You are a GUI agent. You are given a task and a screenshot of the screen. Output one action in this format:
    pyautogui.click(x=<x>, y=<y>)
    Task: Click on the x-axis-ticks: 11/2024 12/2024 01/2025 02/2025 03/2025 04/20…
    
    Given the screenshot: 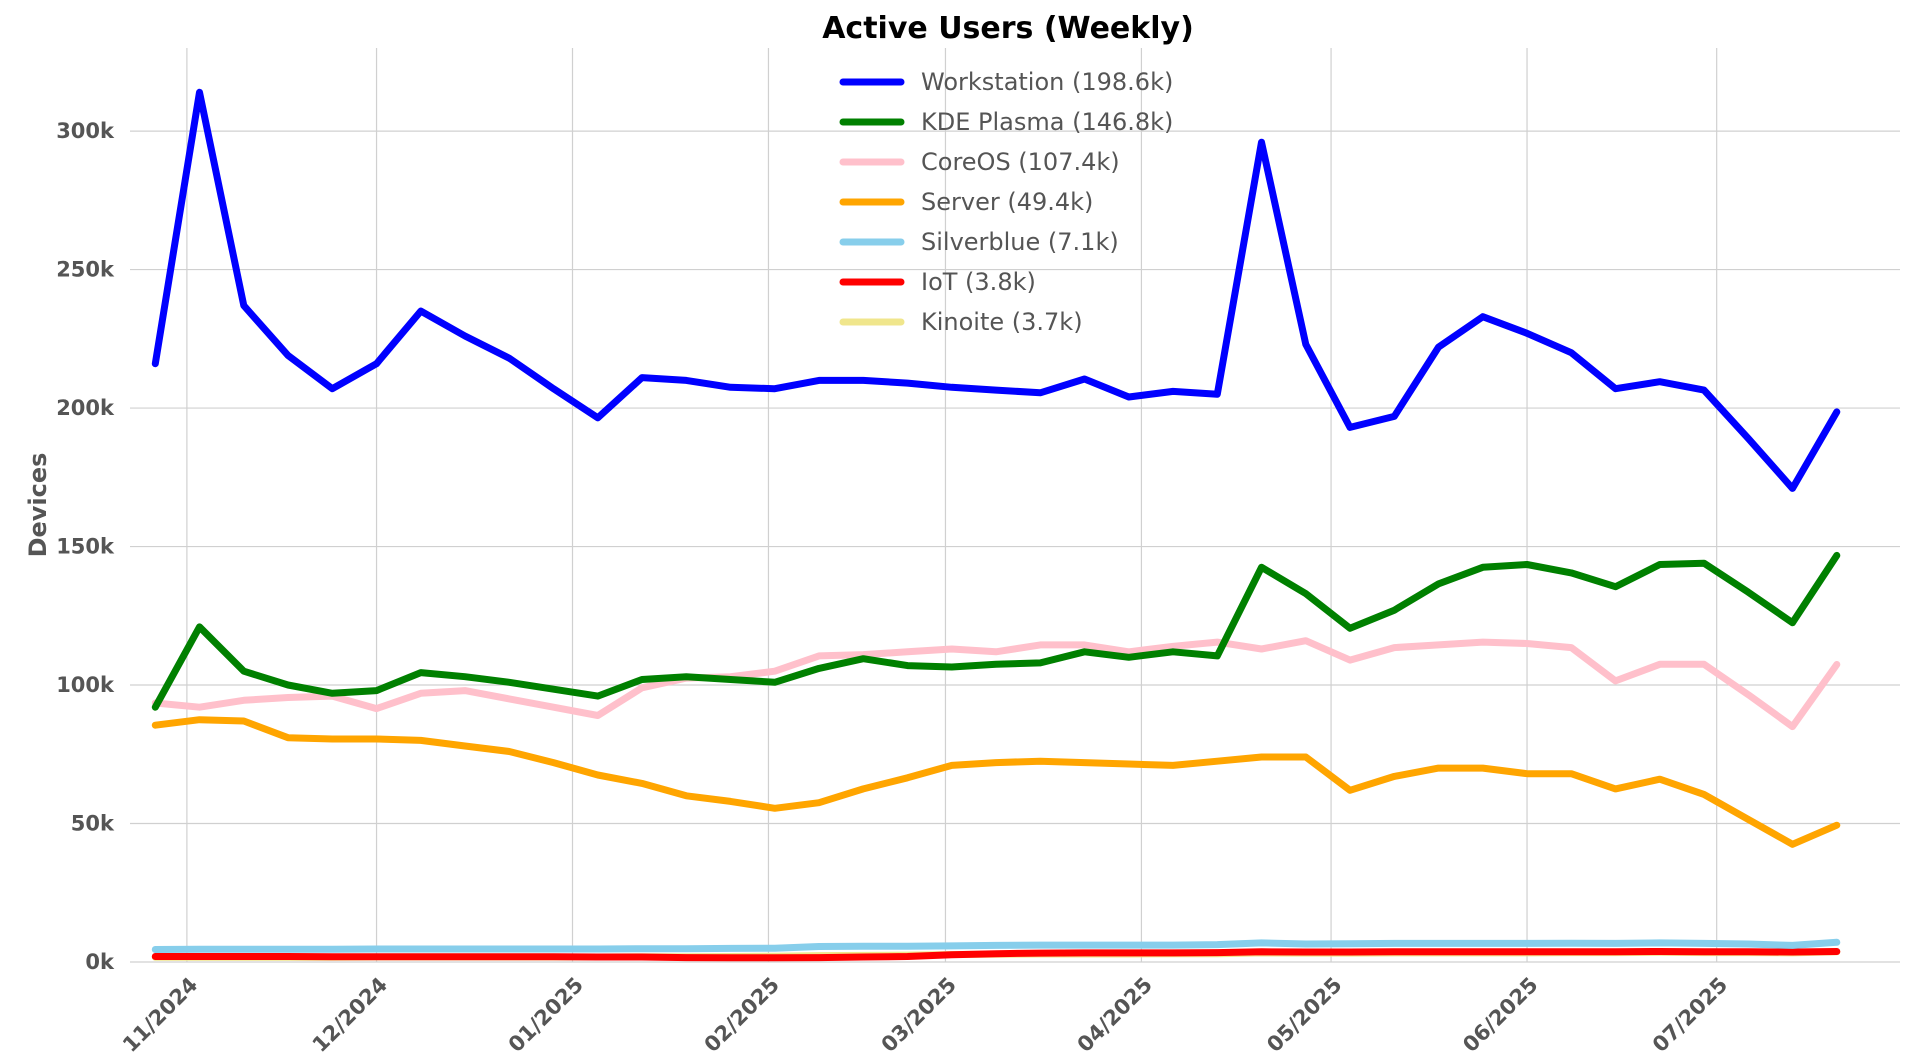 What is the action you would take?
    pyautogui.click(x=925, y=1015)
    